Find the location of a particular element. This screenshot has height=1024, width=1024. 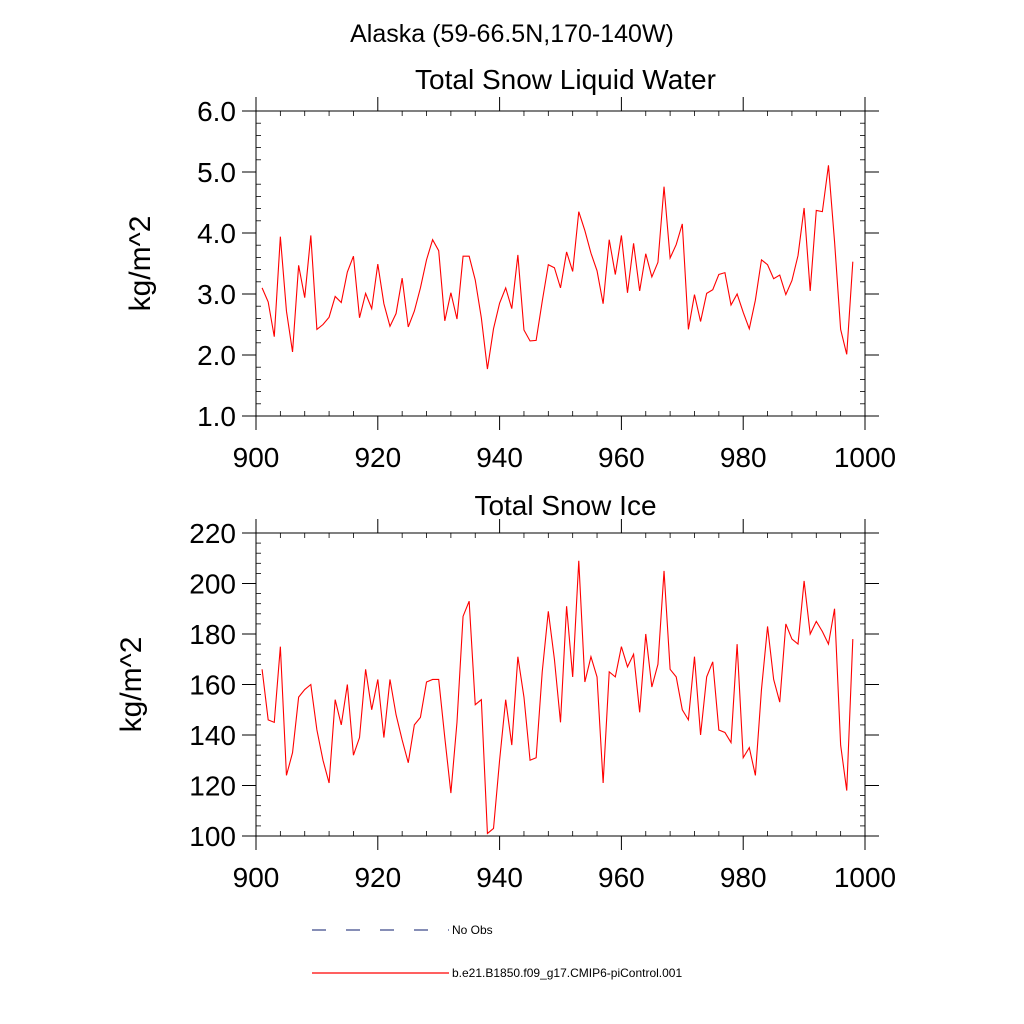

y-tick-label: 140 is located at coordinates (212, 735).